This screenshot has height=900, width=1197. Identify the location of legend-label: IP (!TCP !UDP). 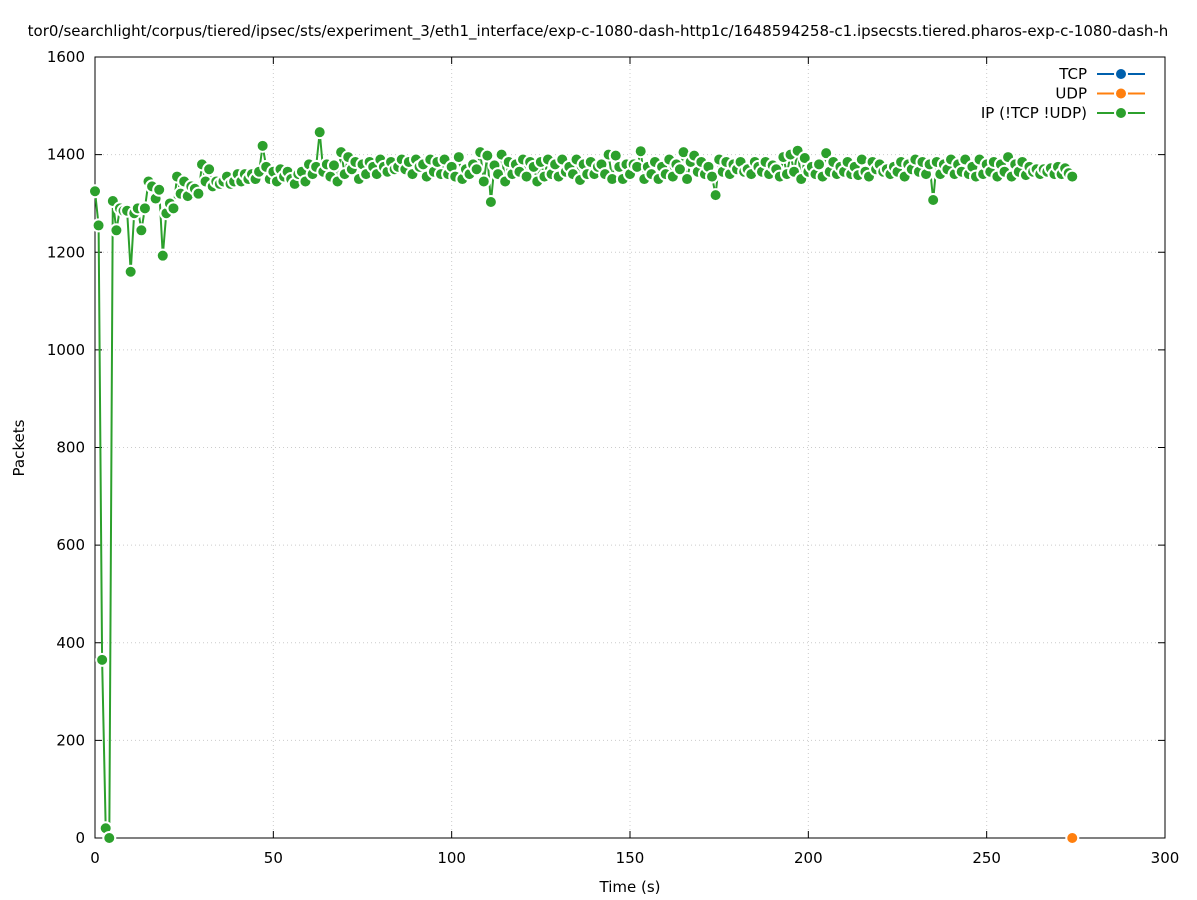
(1034, 113).